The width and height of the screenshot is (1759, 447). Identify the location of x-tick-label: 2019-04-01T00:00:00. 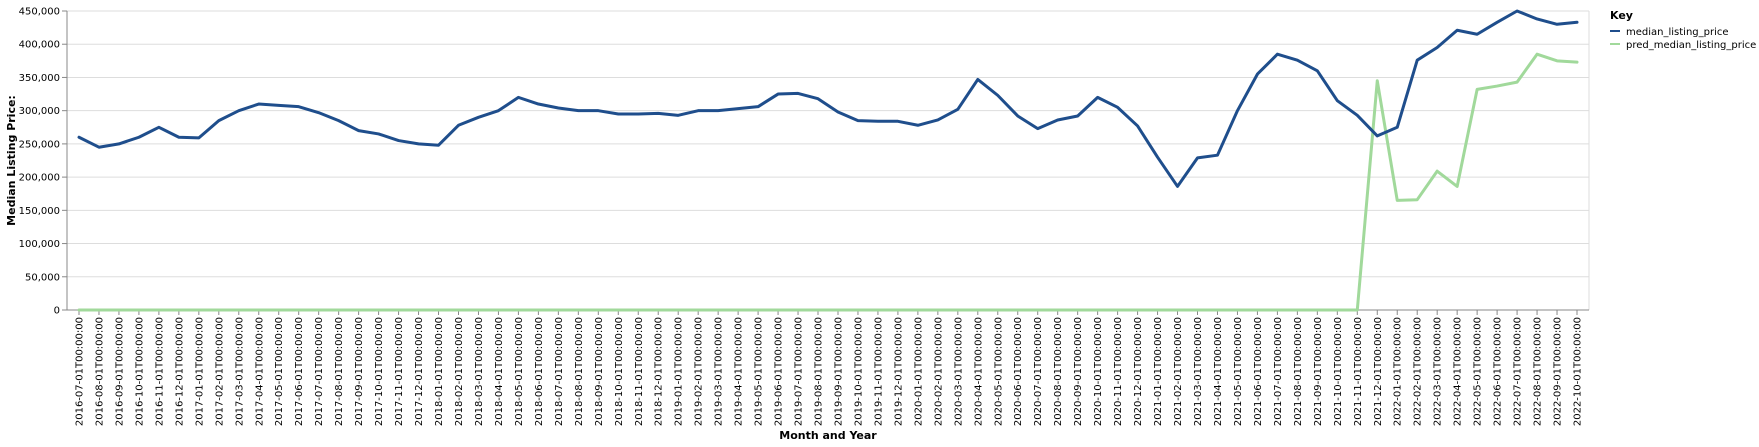
(739, 371).